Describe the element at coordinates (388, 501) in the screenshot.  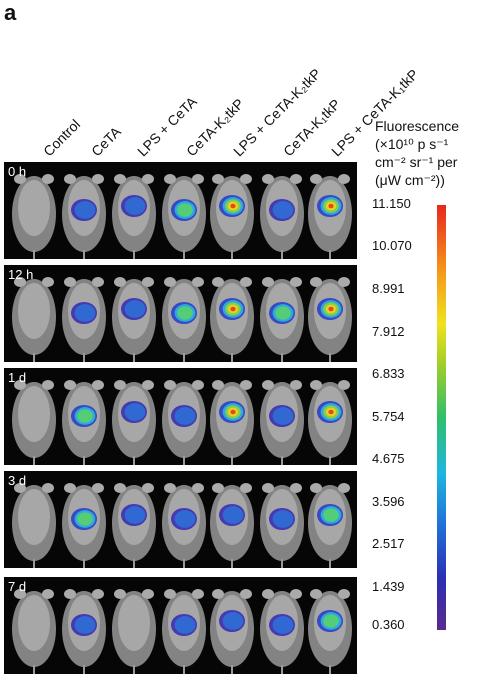
I see `scale-tick: 3.596` at that location.